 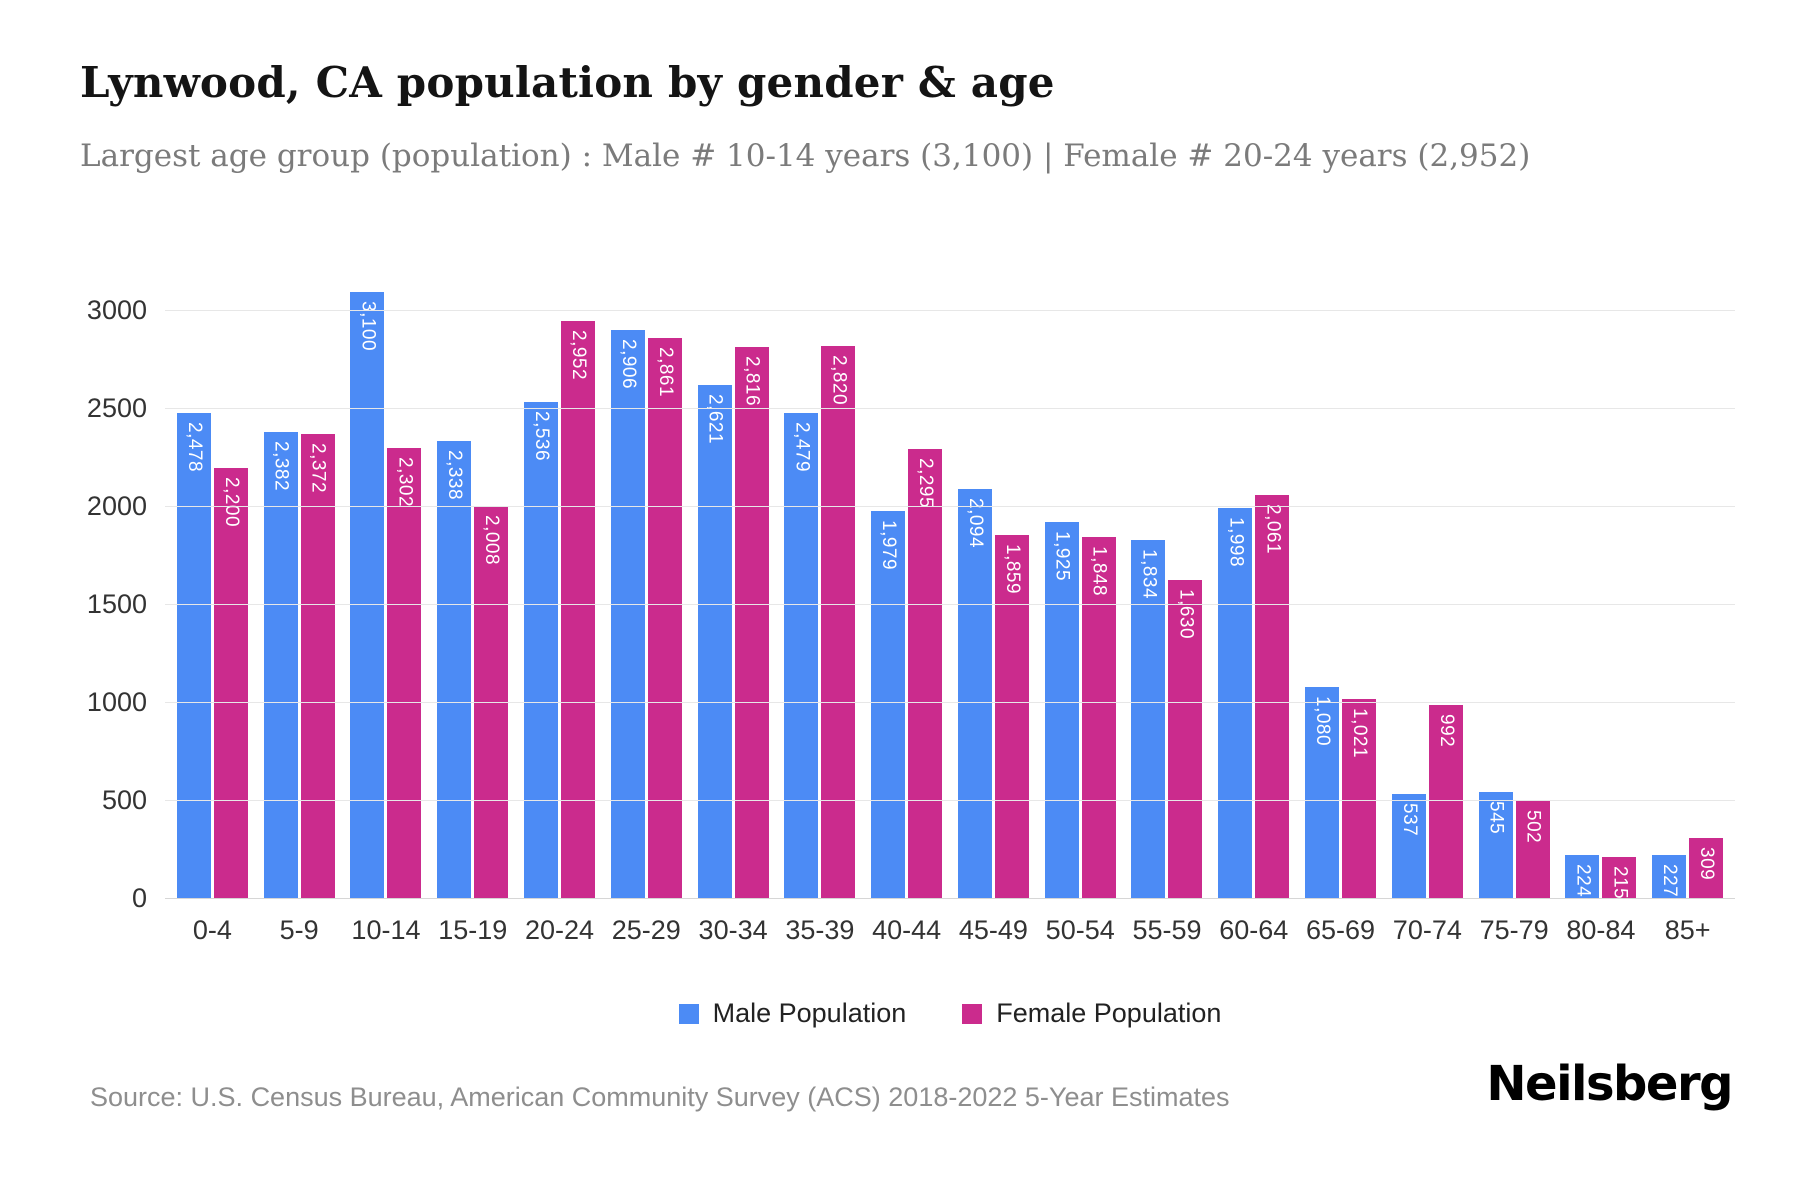 I want to click on male-bar: 537, so click(x=1408, y=846).